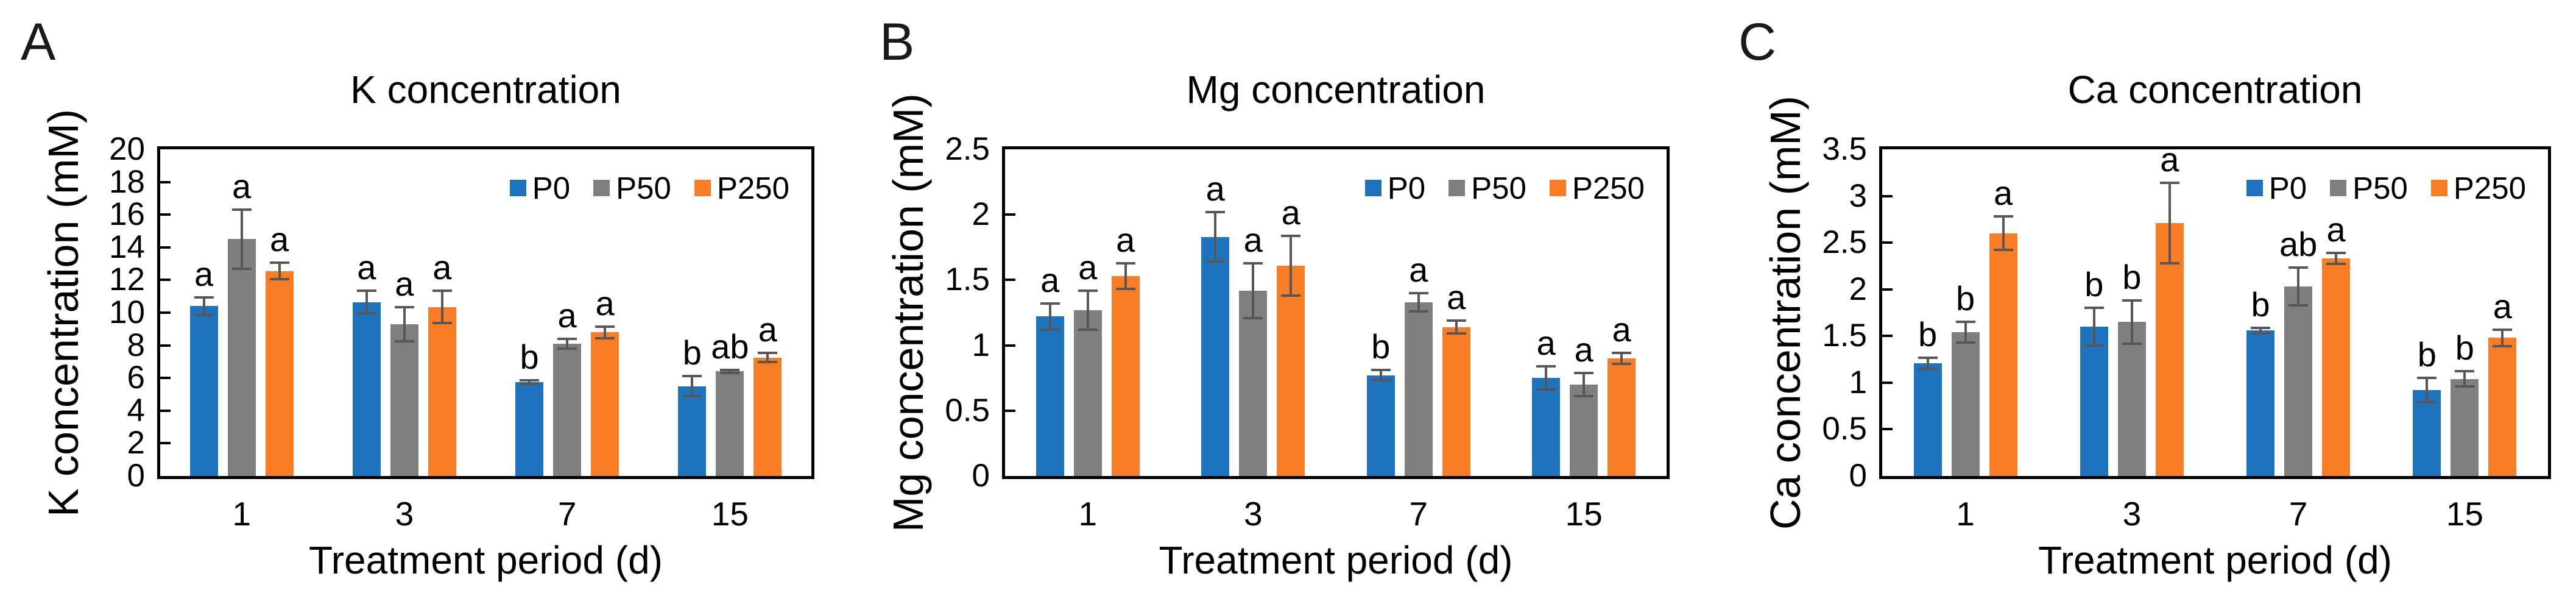 This screenshot has height=604, width=2576. I want to click on y-tick-label: 2, so click(136, 443).